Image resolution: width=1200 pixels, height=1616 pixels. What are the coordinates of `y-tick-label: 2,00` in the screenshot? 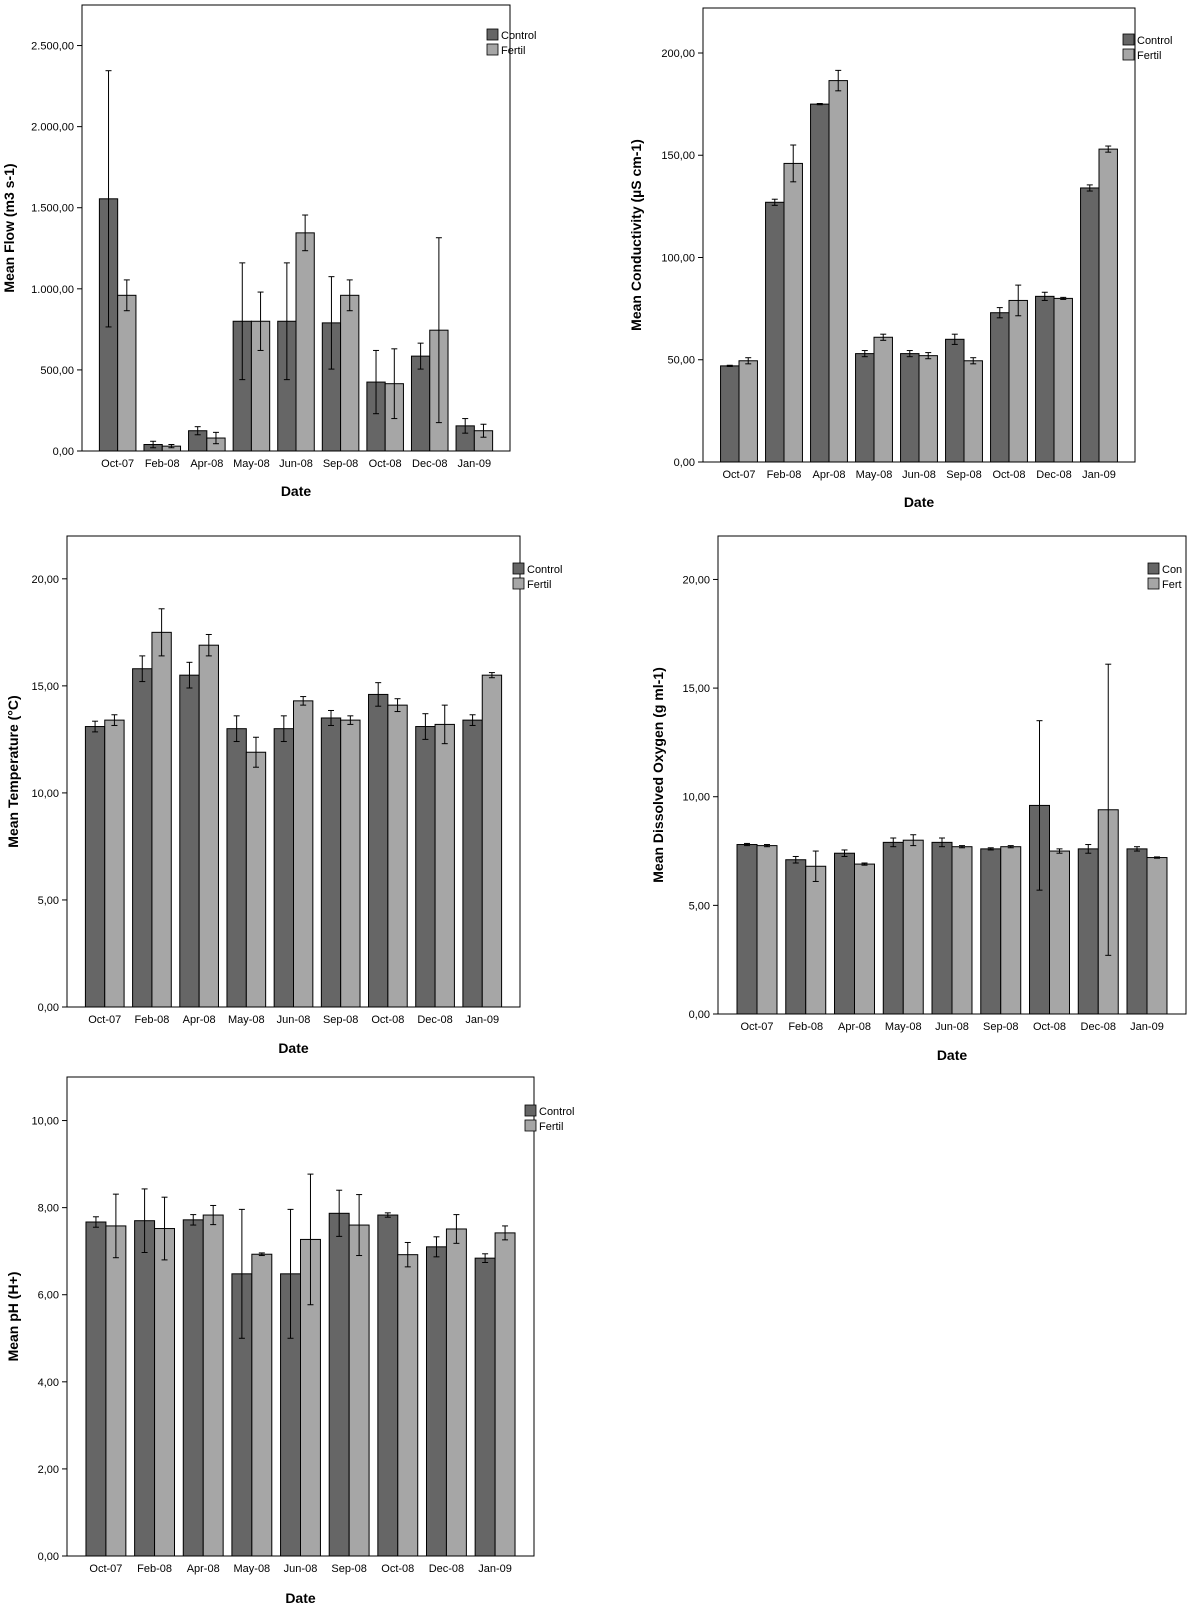 It's located at (48, 1470).